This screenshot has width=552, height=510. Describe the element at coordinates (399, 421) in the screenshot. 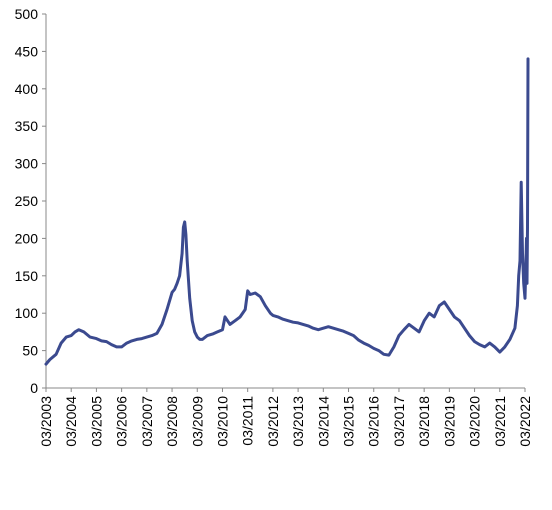

I see `x-tick-label: 03/2017` at that location.